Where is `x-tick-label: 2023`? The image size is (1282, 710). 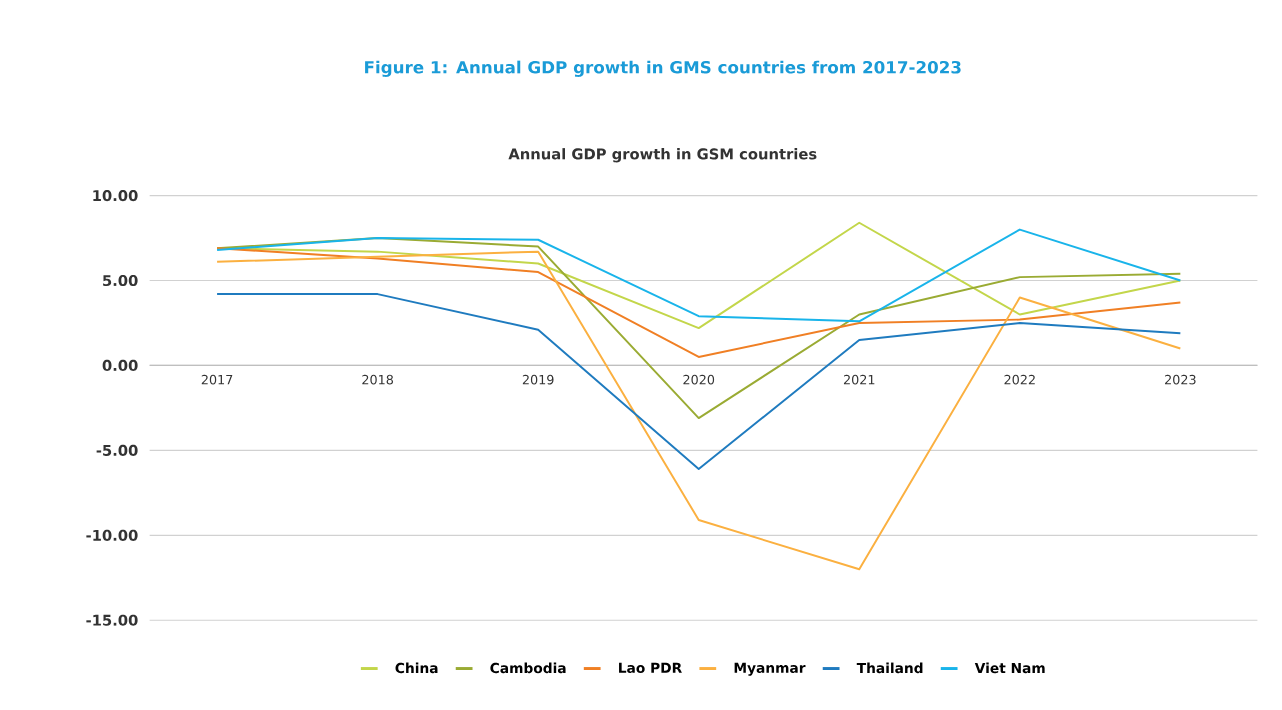
x-tick-label: 2023 is located at coordinates (1180, 379).